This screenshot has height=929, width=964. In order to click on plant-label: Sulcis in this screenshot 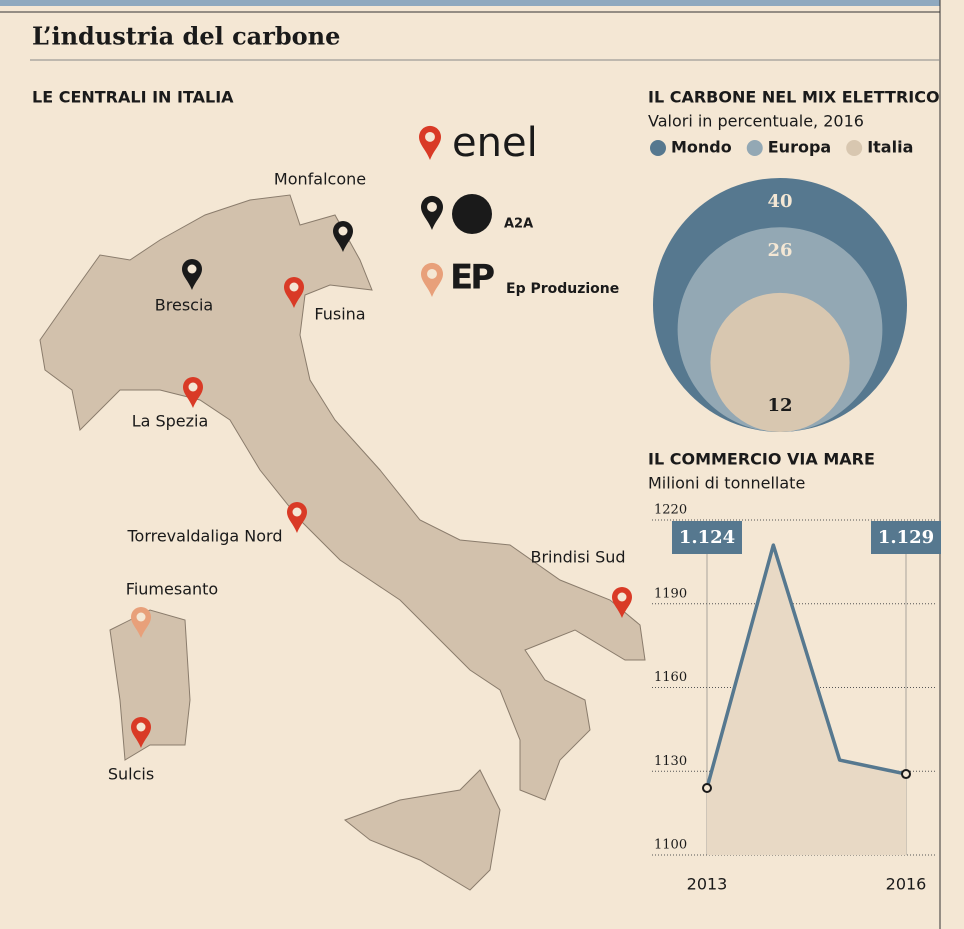, I will do `click(131, 774)`.